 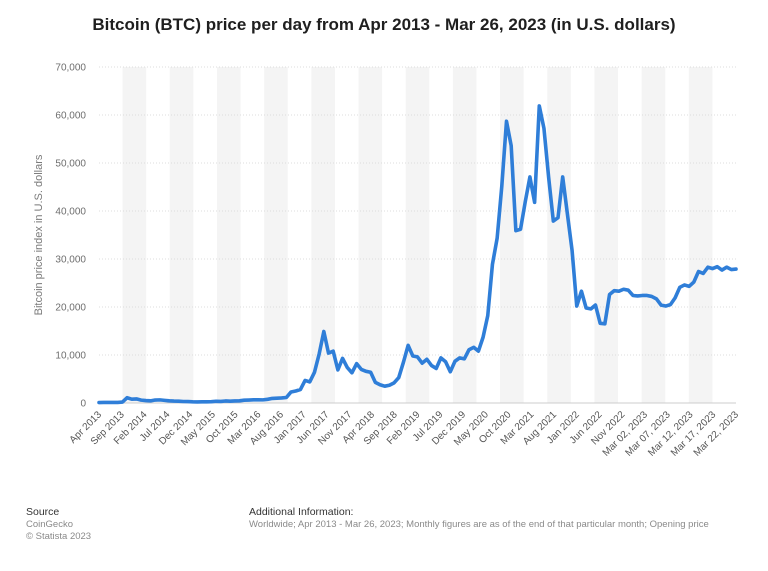 I want to click on copyright: © Statista 2023, so click(x=59, y=536).